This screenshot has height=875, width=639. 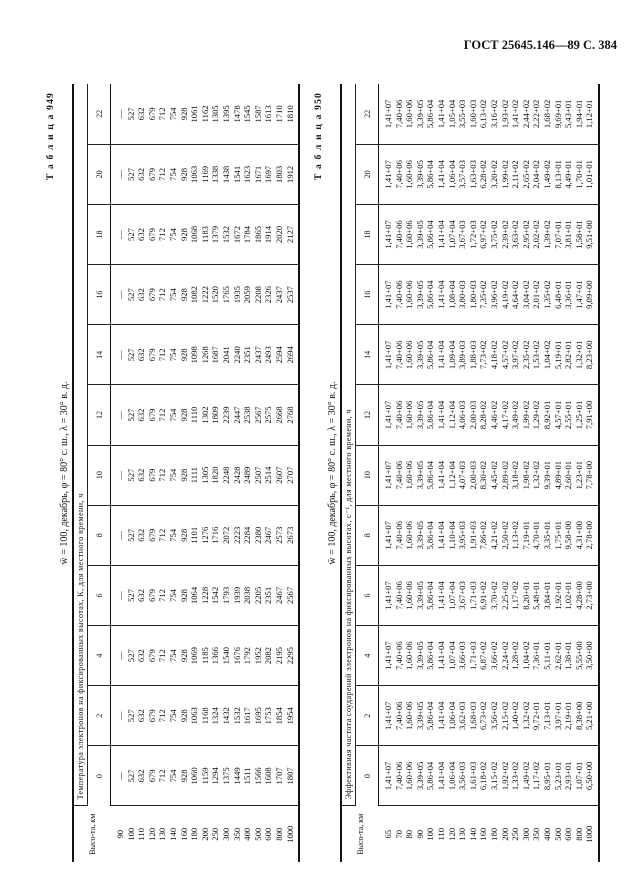 What do you see at coordinates (462, 715) in the screenshot?
I see `value-cell: 3,62+03` at bounding box center [462, 715].